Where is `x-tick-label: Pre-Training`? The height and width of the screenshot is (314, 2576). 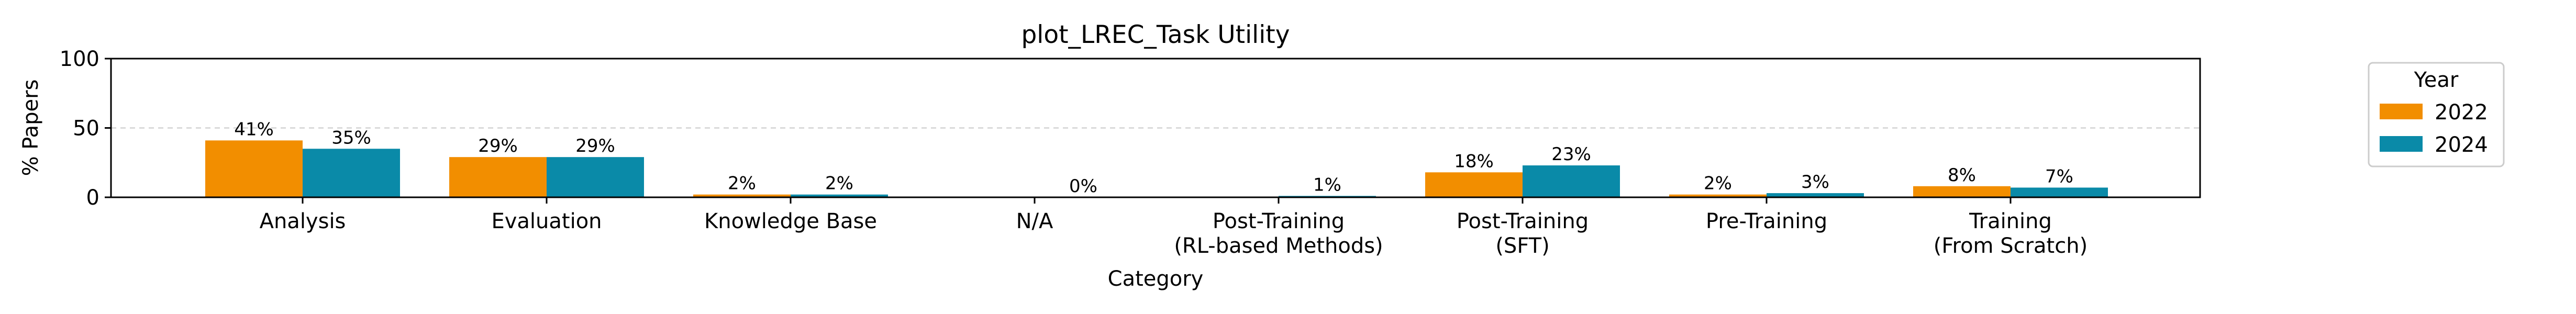 x-tick-label: Pre-Training is located at coordinates (1766, 221).